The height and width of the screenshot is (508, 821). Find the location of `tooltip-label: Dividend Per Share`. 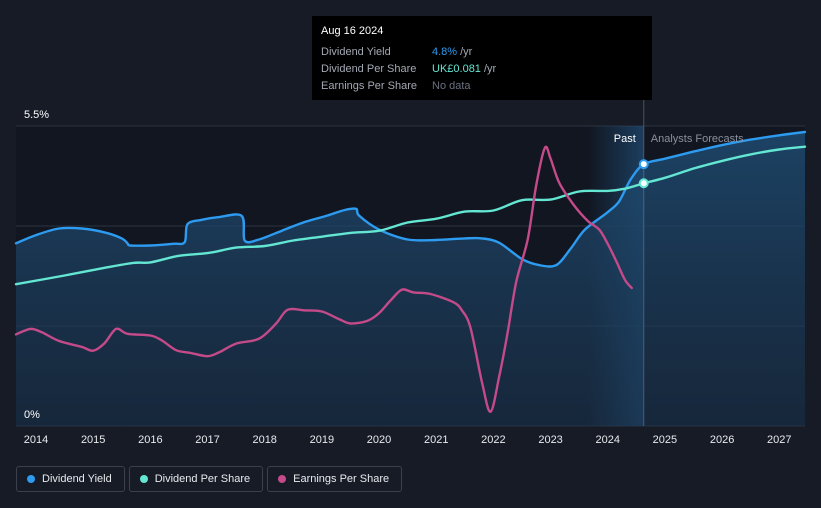

tooltip-label: Dividend Per Share is located at coordinates (369, 68).